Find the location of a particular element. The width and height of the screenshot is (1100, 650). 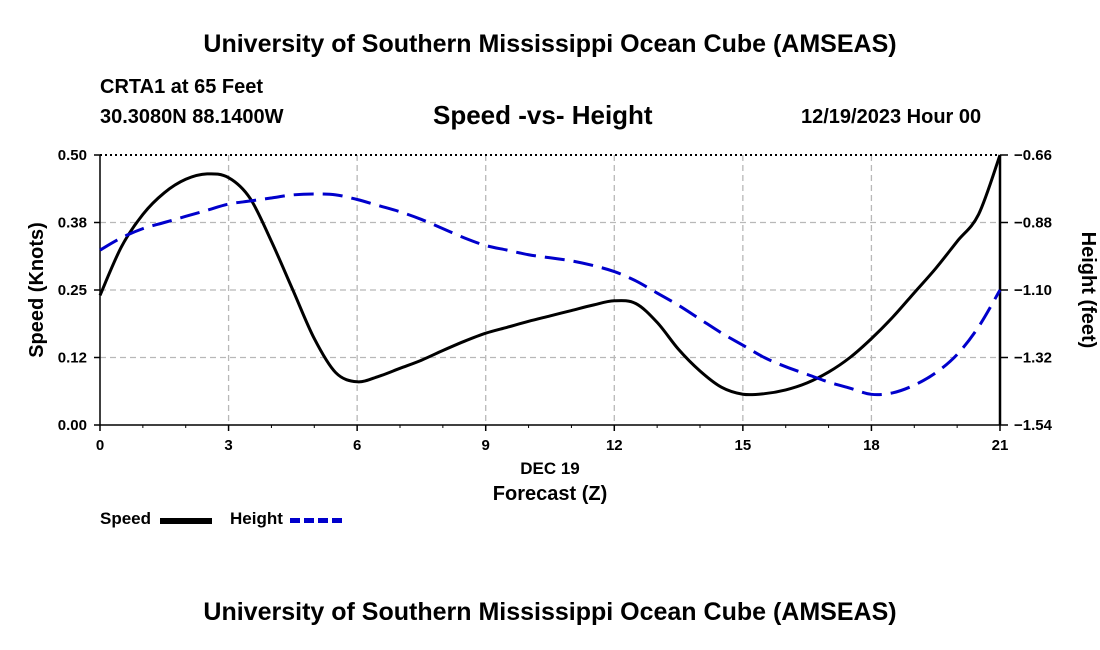

y-axis-label: Speed (Knots) is located at coordinates (37, 290).